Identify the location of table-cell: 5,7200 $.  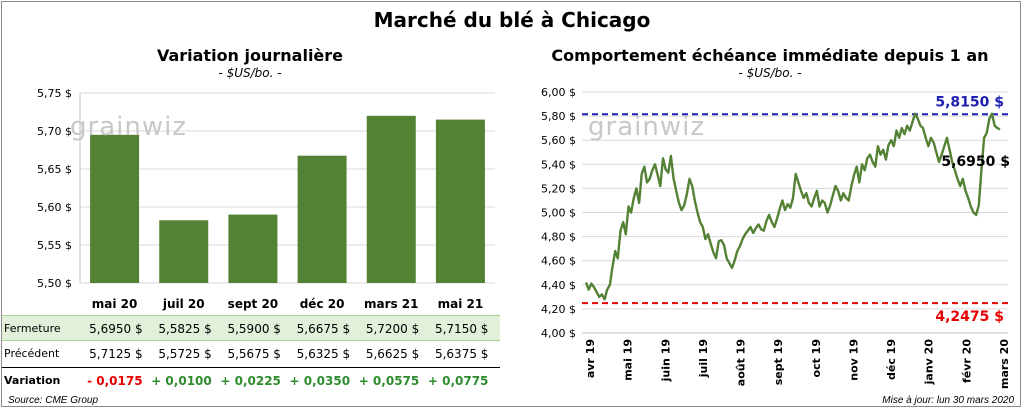
(392, 329).